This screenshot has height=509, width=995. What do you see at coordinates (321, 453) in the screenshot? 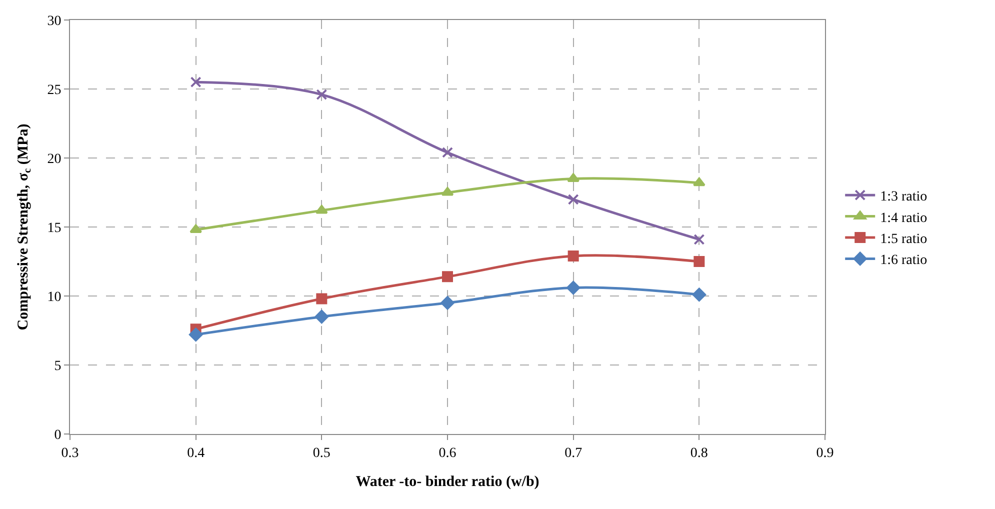
I see `x-tick-label: 0.5` at bounding box center [321, 453].